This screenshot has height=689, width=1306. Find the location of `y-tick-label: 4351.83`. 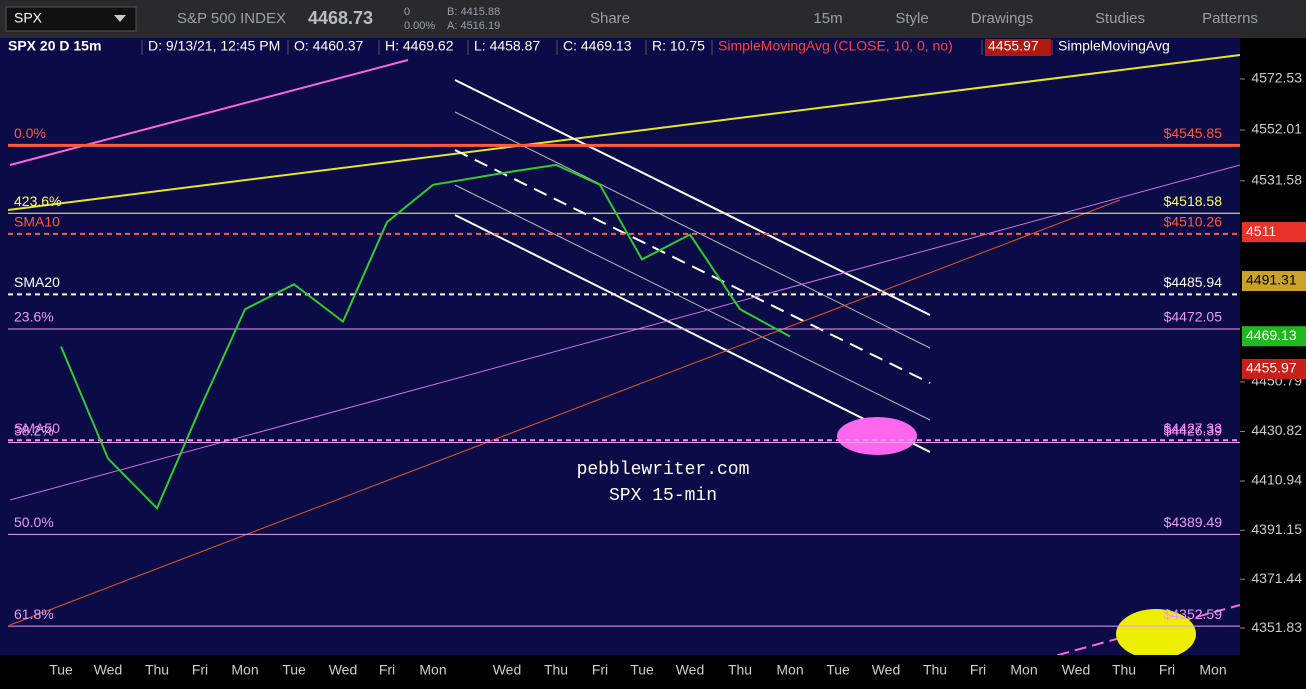

y-tick-label: 4351.83 is located at coordinates (1276, 627).